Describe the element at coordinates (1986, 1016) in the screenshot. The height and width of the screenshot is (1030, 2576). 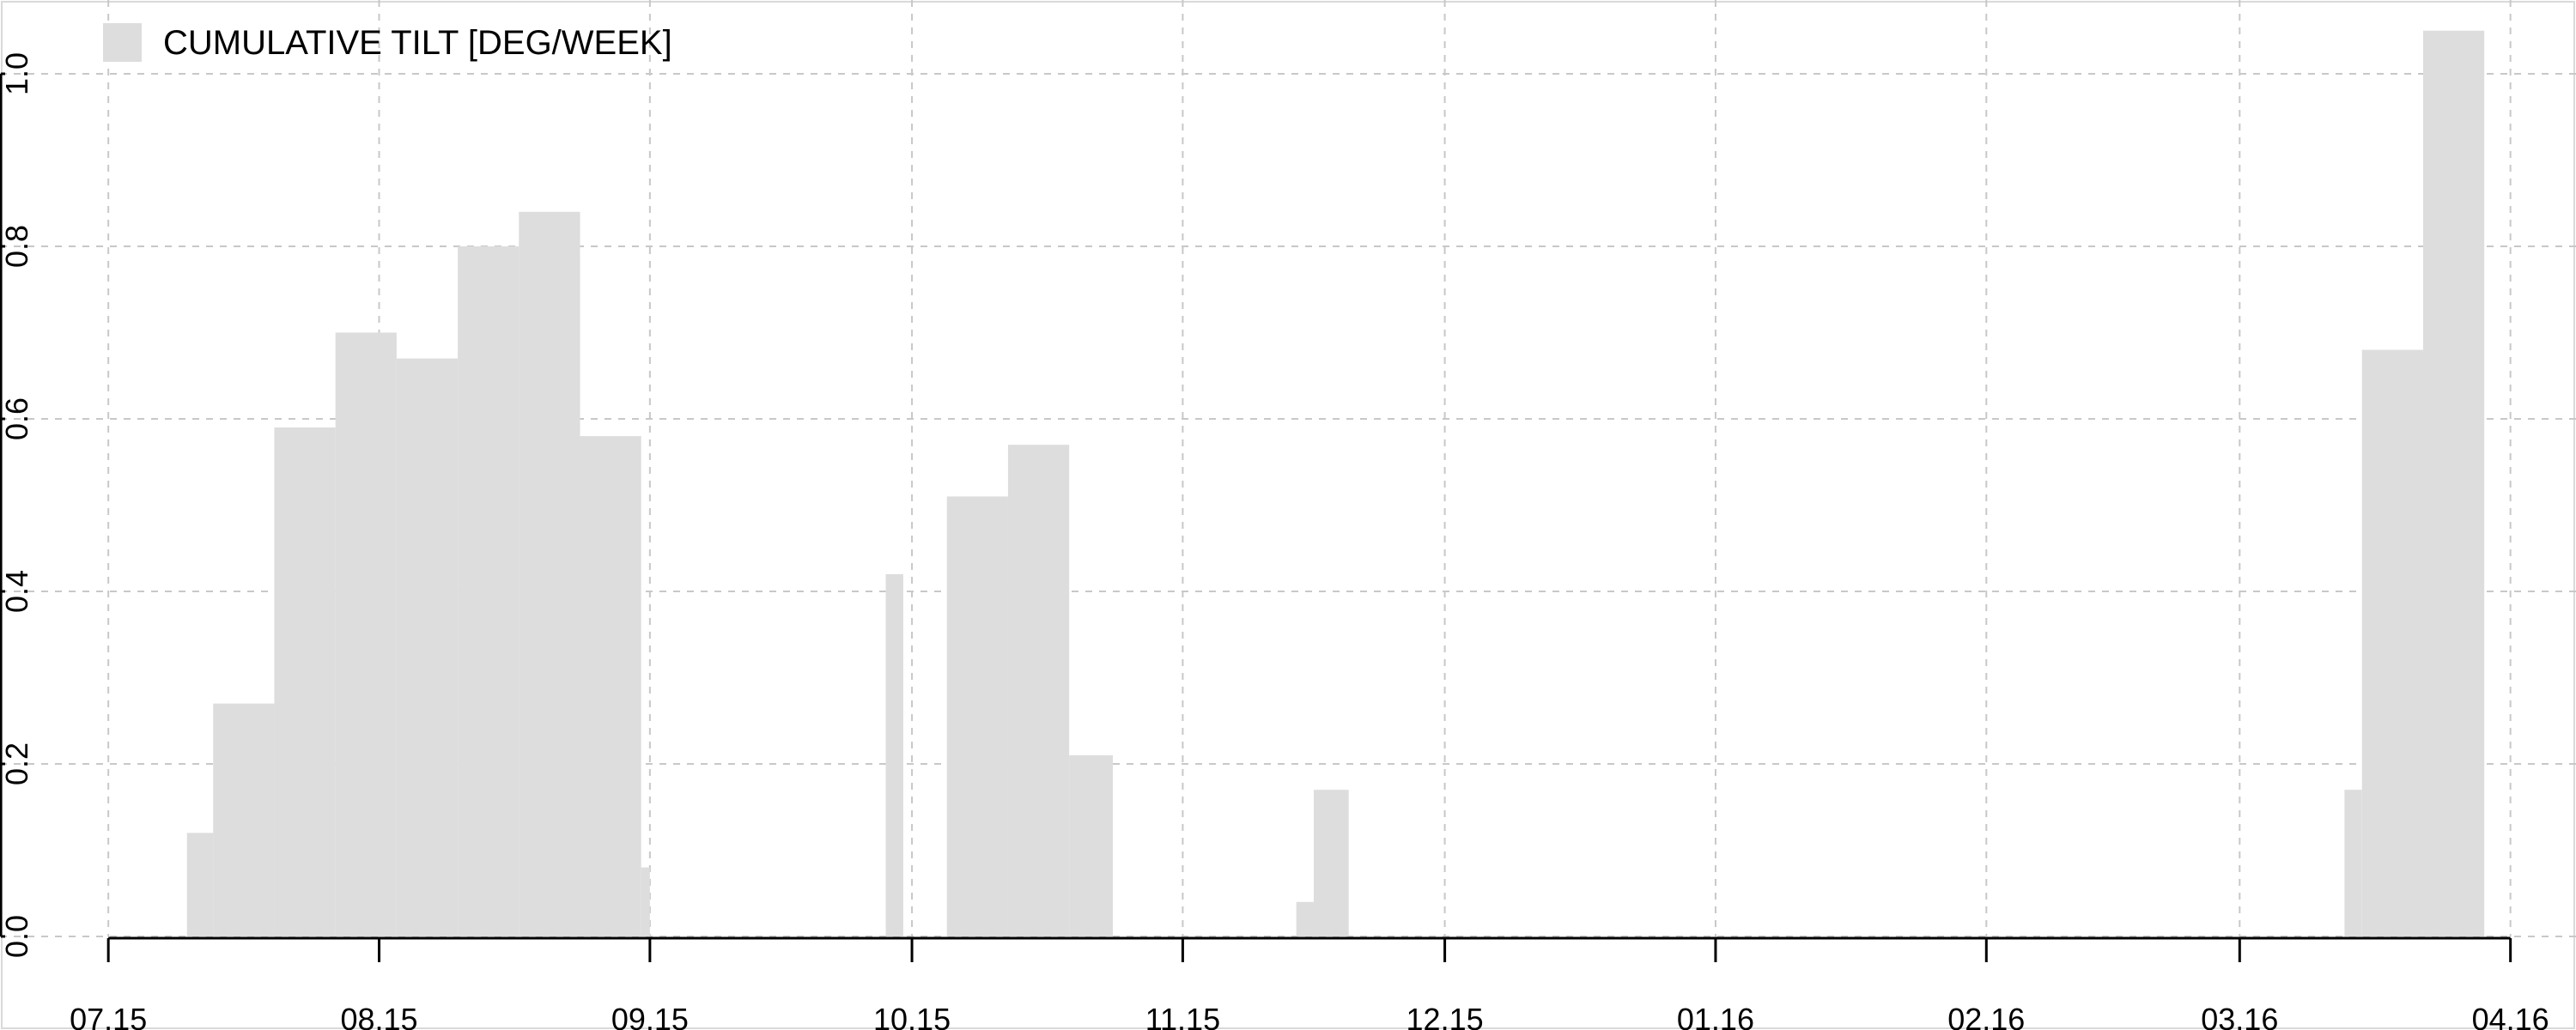
I see `x-tick-label: 02.16` at that location.